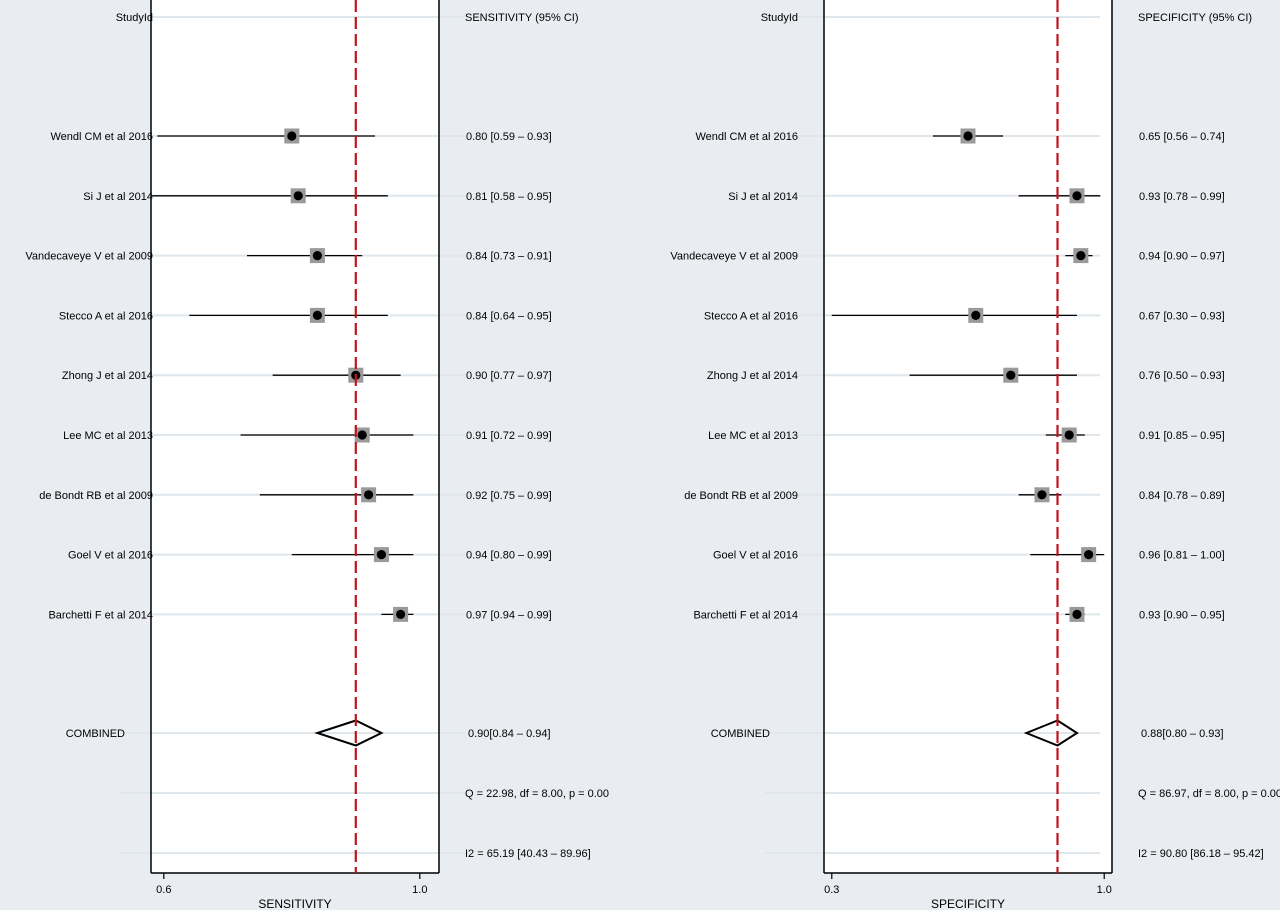  What do you see at coordinates (522, 18) in the screenshot?
I see `stat-column-header: SENSITIVITY (95% CI)` at bounding box center [522, 18].